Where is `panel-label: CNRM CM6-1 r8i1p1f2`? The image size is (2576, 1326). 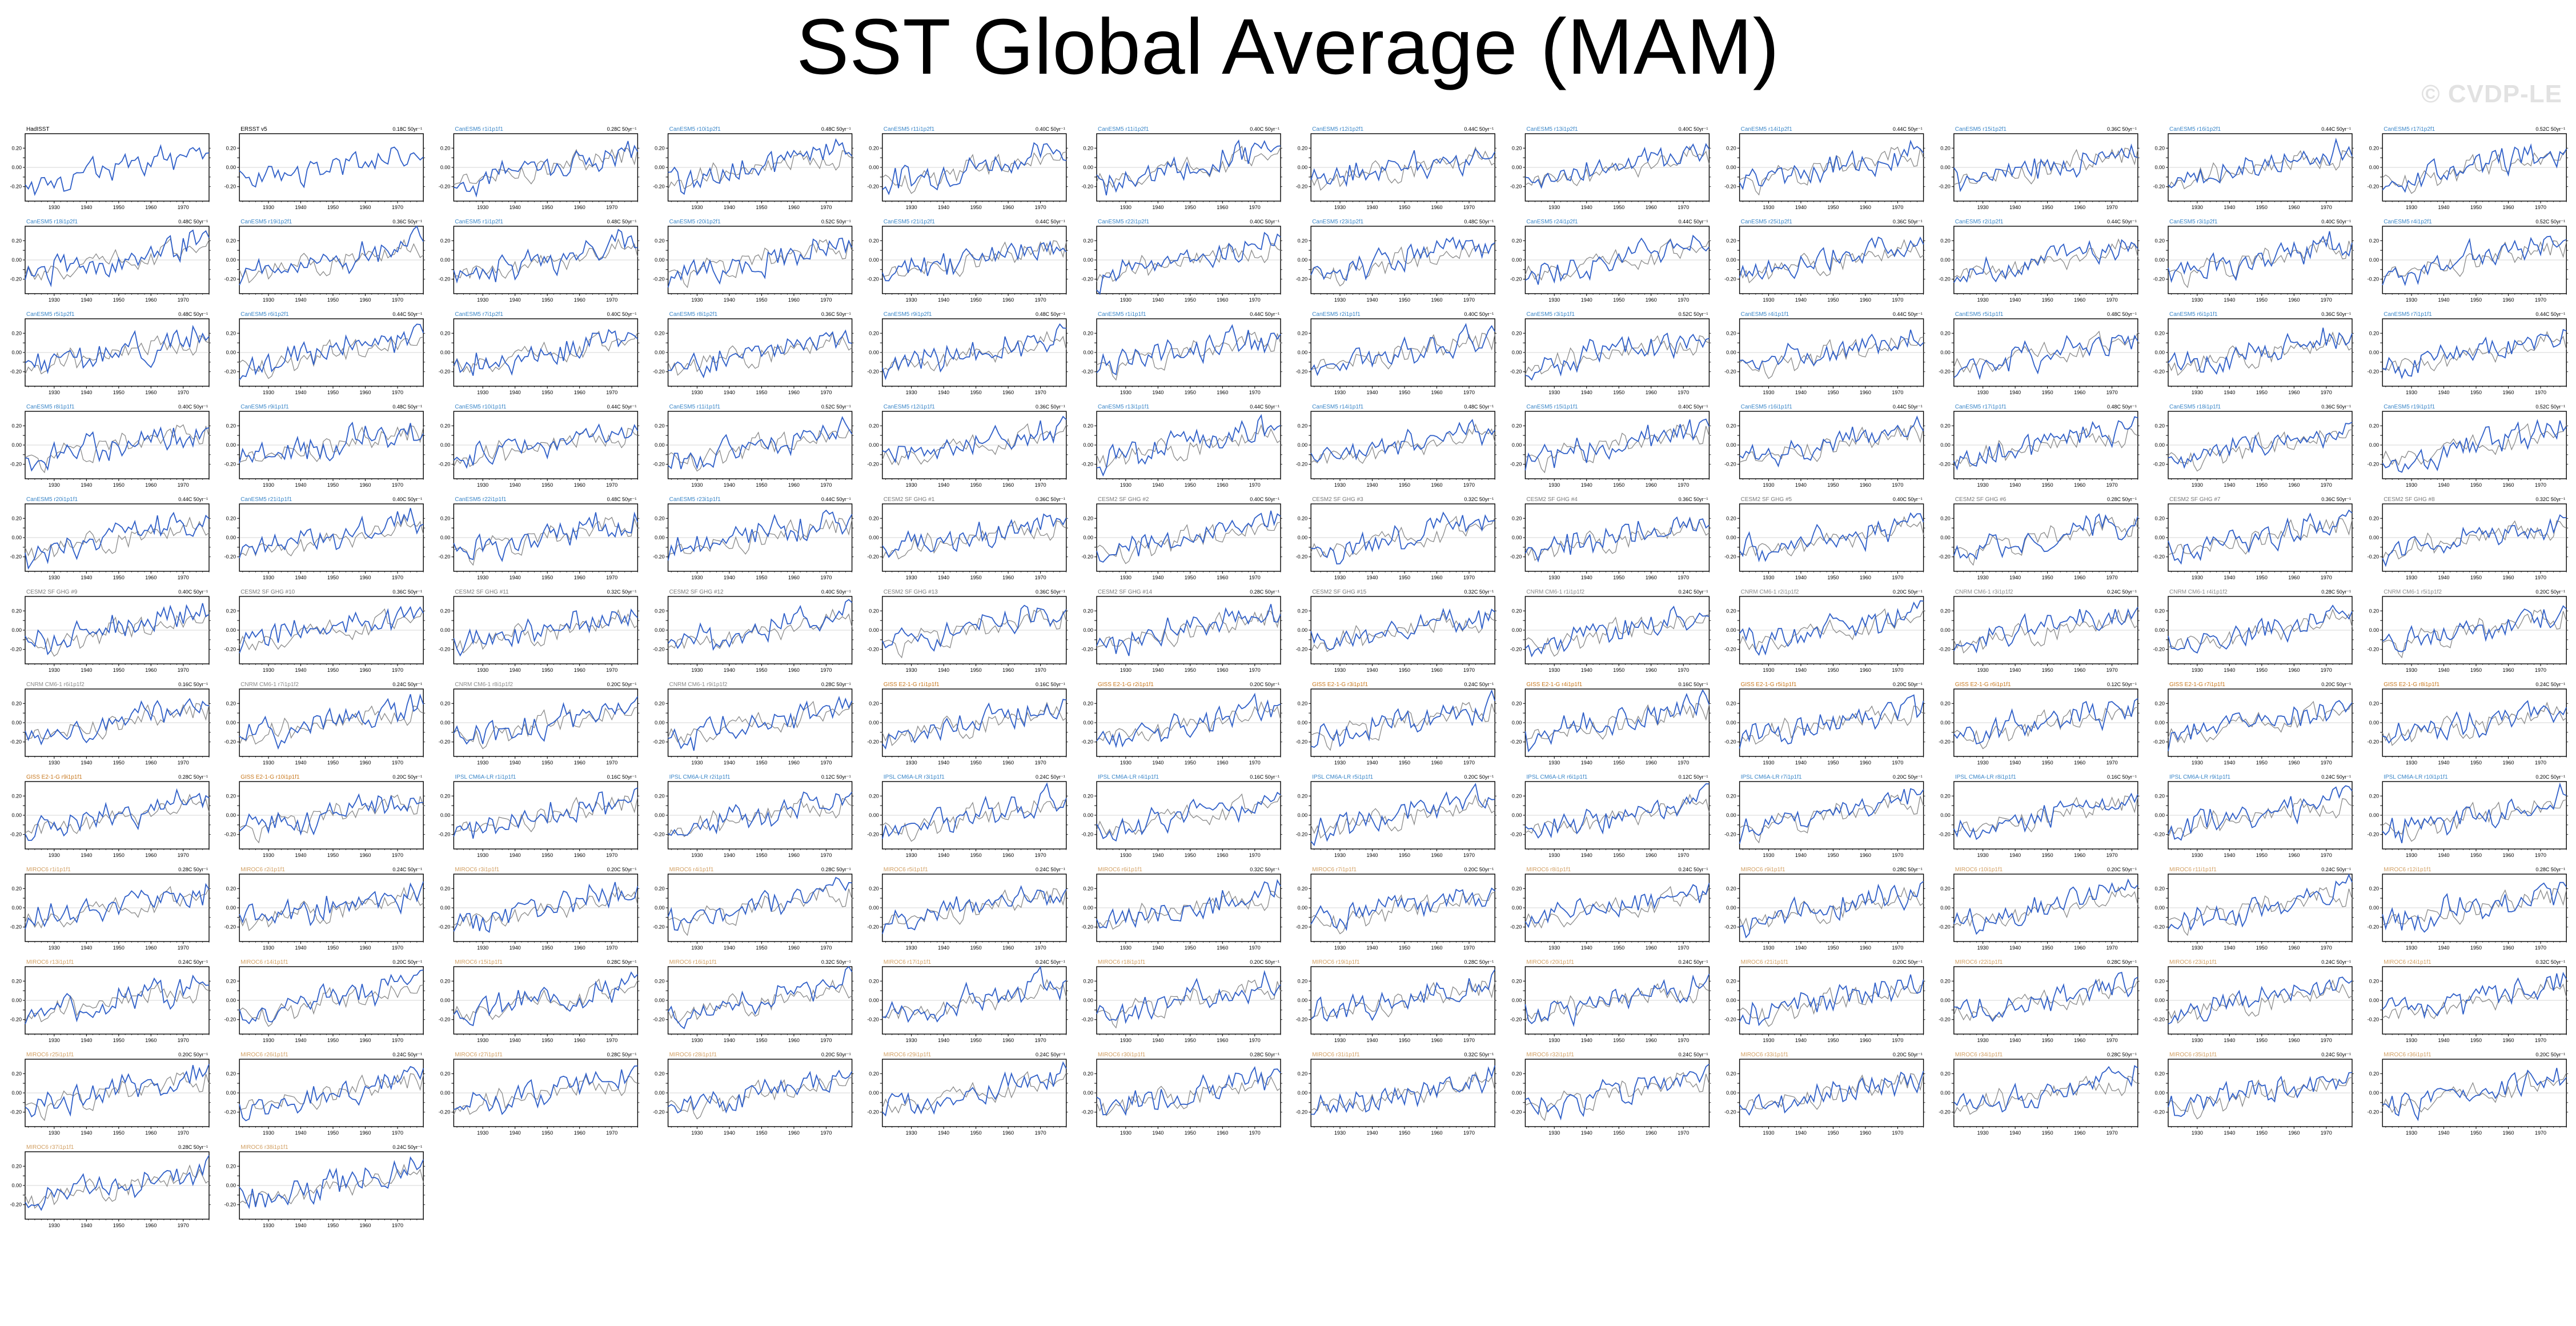
panel-label: CNRM CM6-1 r8i1p1f2 is located at coordinates (484, 685).